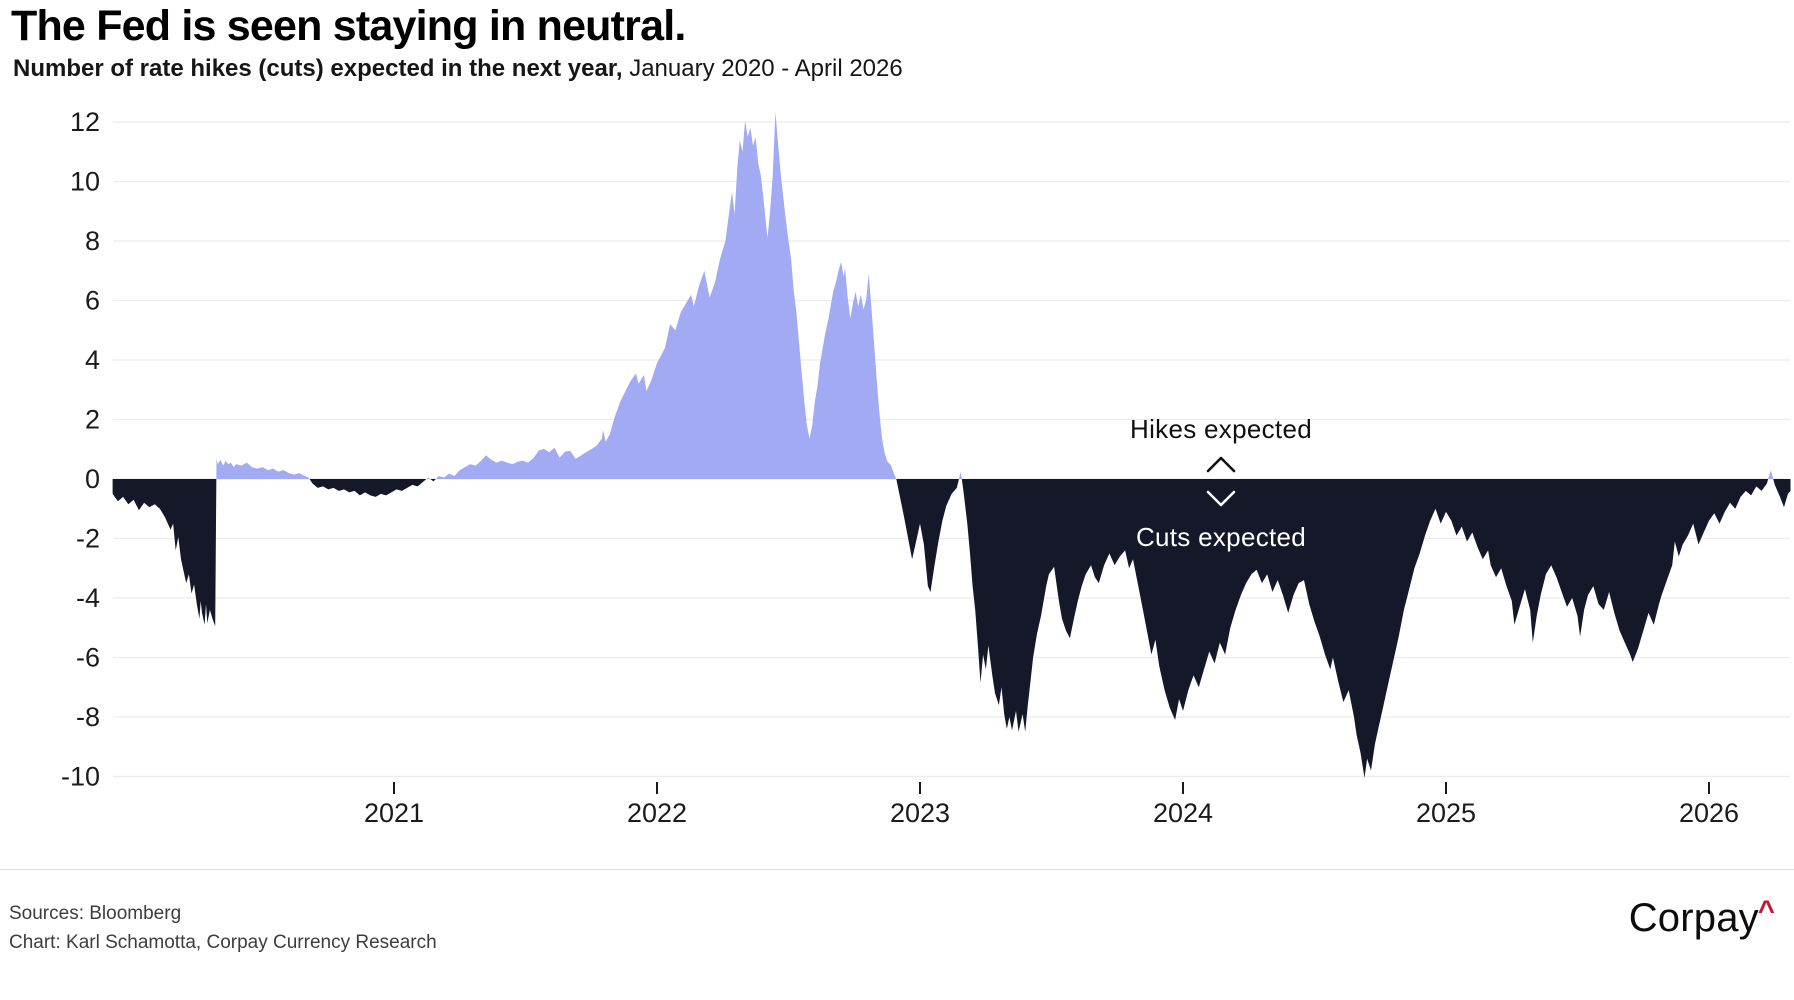 The height and width of the screenshot is (1000, 1794). I want to click on y-tick-label--4: -4, so click(88, 598).